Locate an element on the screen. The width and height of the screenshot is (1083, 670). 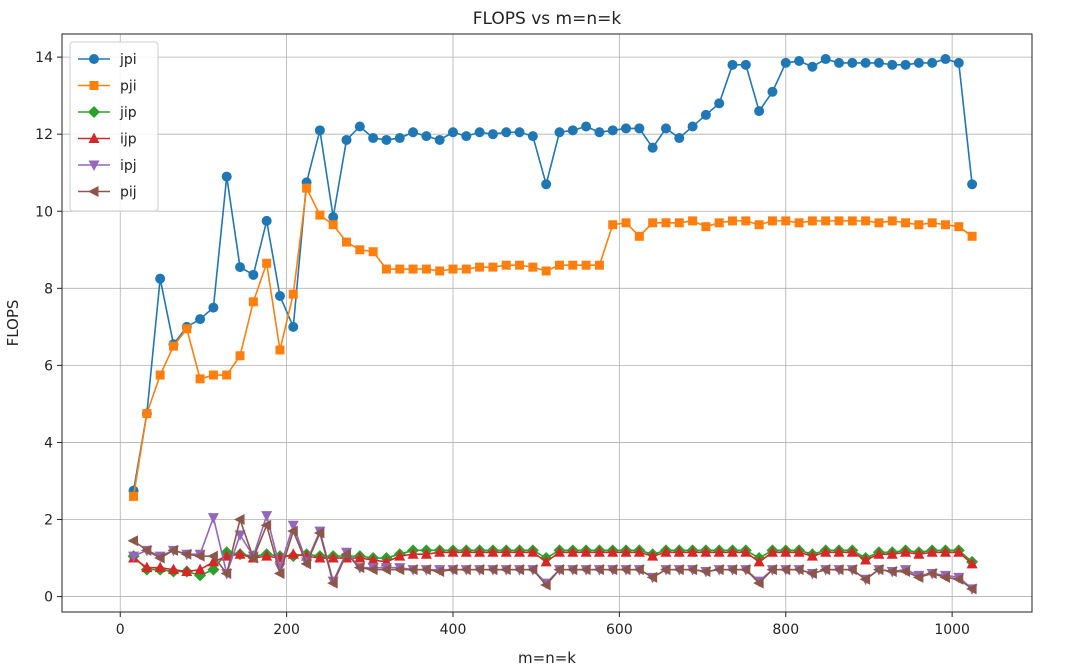
legend-marker-pij is located at coordinates (93, 191).